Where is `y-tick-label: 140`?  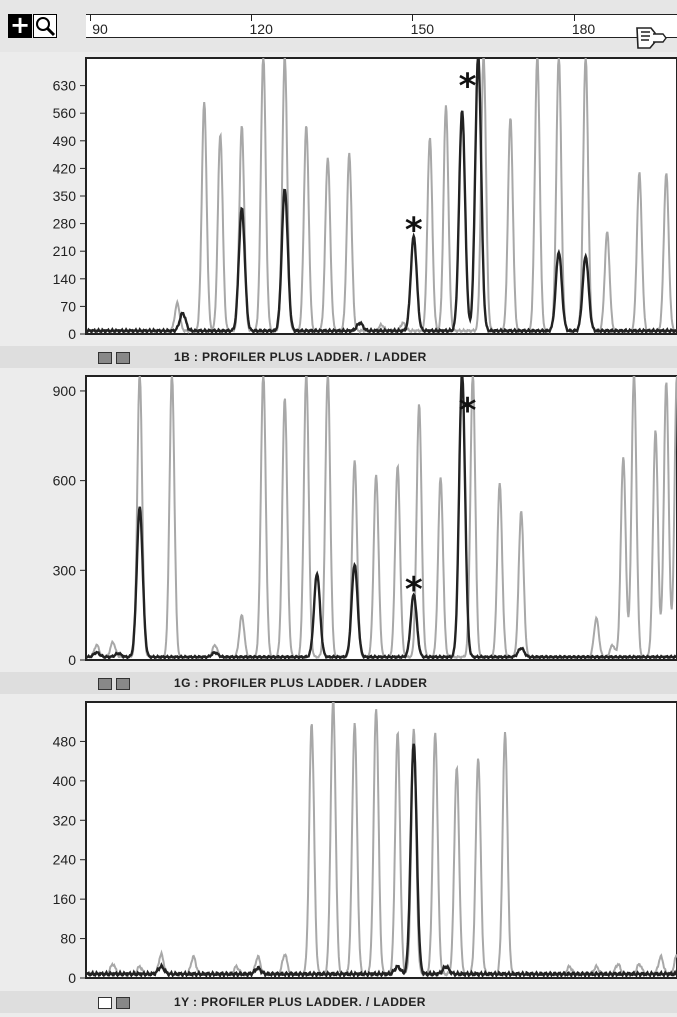
y-tick-label: 140 is located at coordinates (65, 279).